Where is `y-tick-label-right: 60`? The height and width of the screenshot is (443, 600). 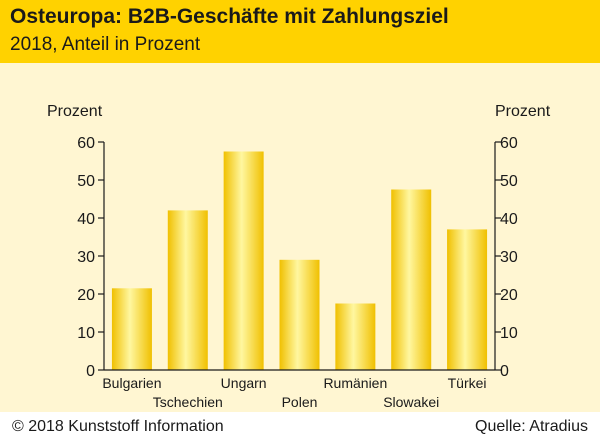 y-tick-label-right: 60 is located at coordinates (509, 143).